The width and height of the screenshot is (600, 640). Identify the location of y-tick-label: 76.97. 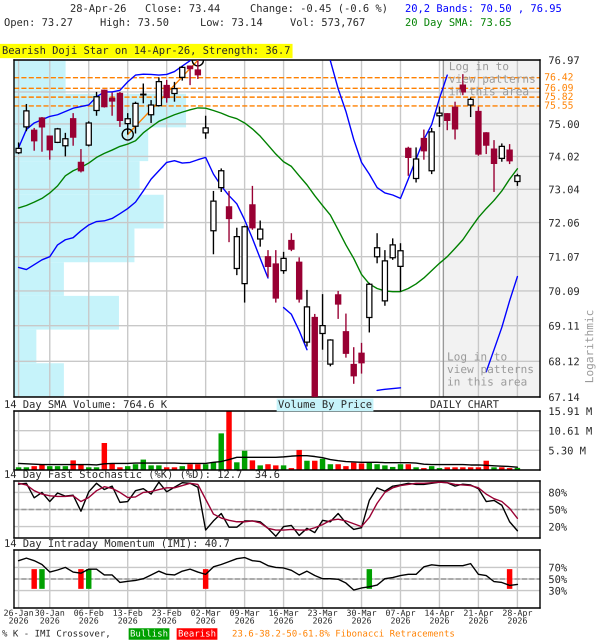
(564, 60).